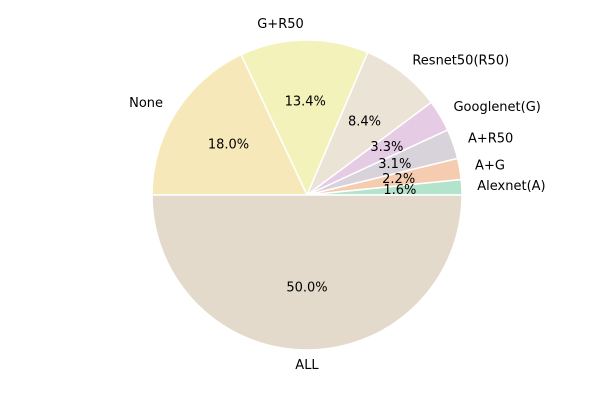 The image size is (600, 400). What do you see at coordinates (146, 103) in the screenshot?
I see `pie-label-none: None` at bounding box center [146, 103].